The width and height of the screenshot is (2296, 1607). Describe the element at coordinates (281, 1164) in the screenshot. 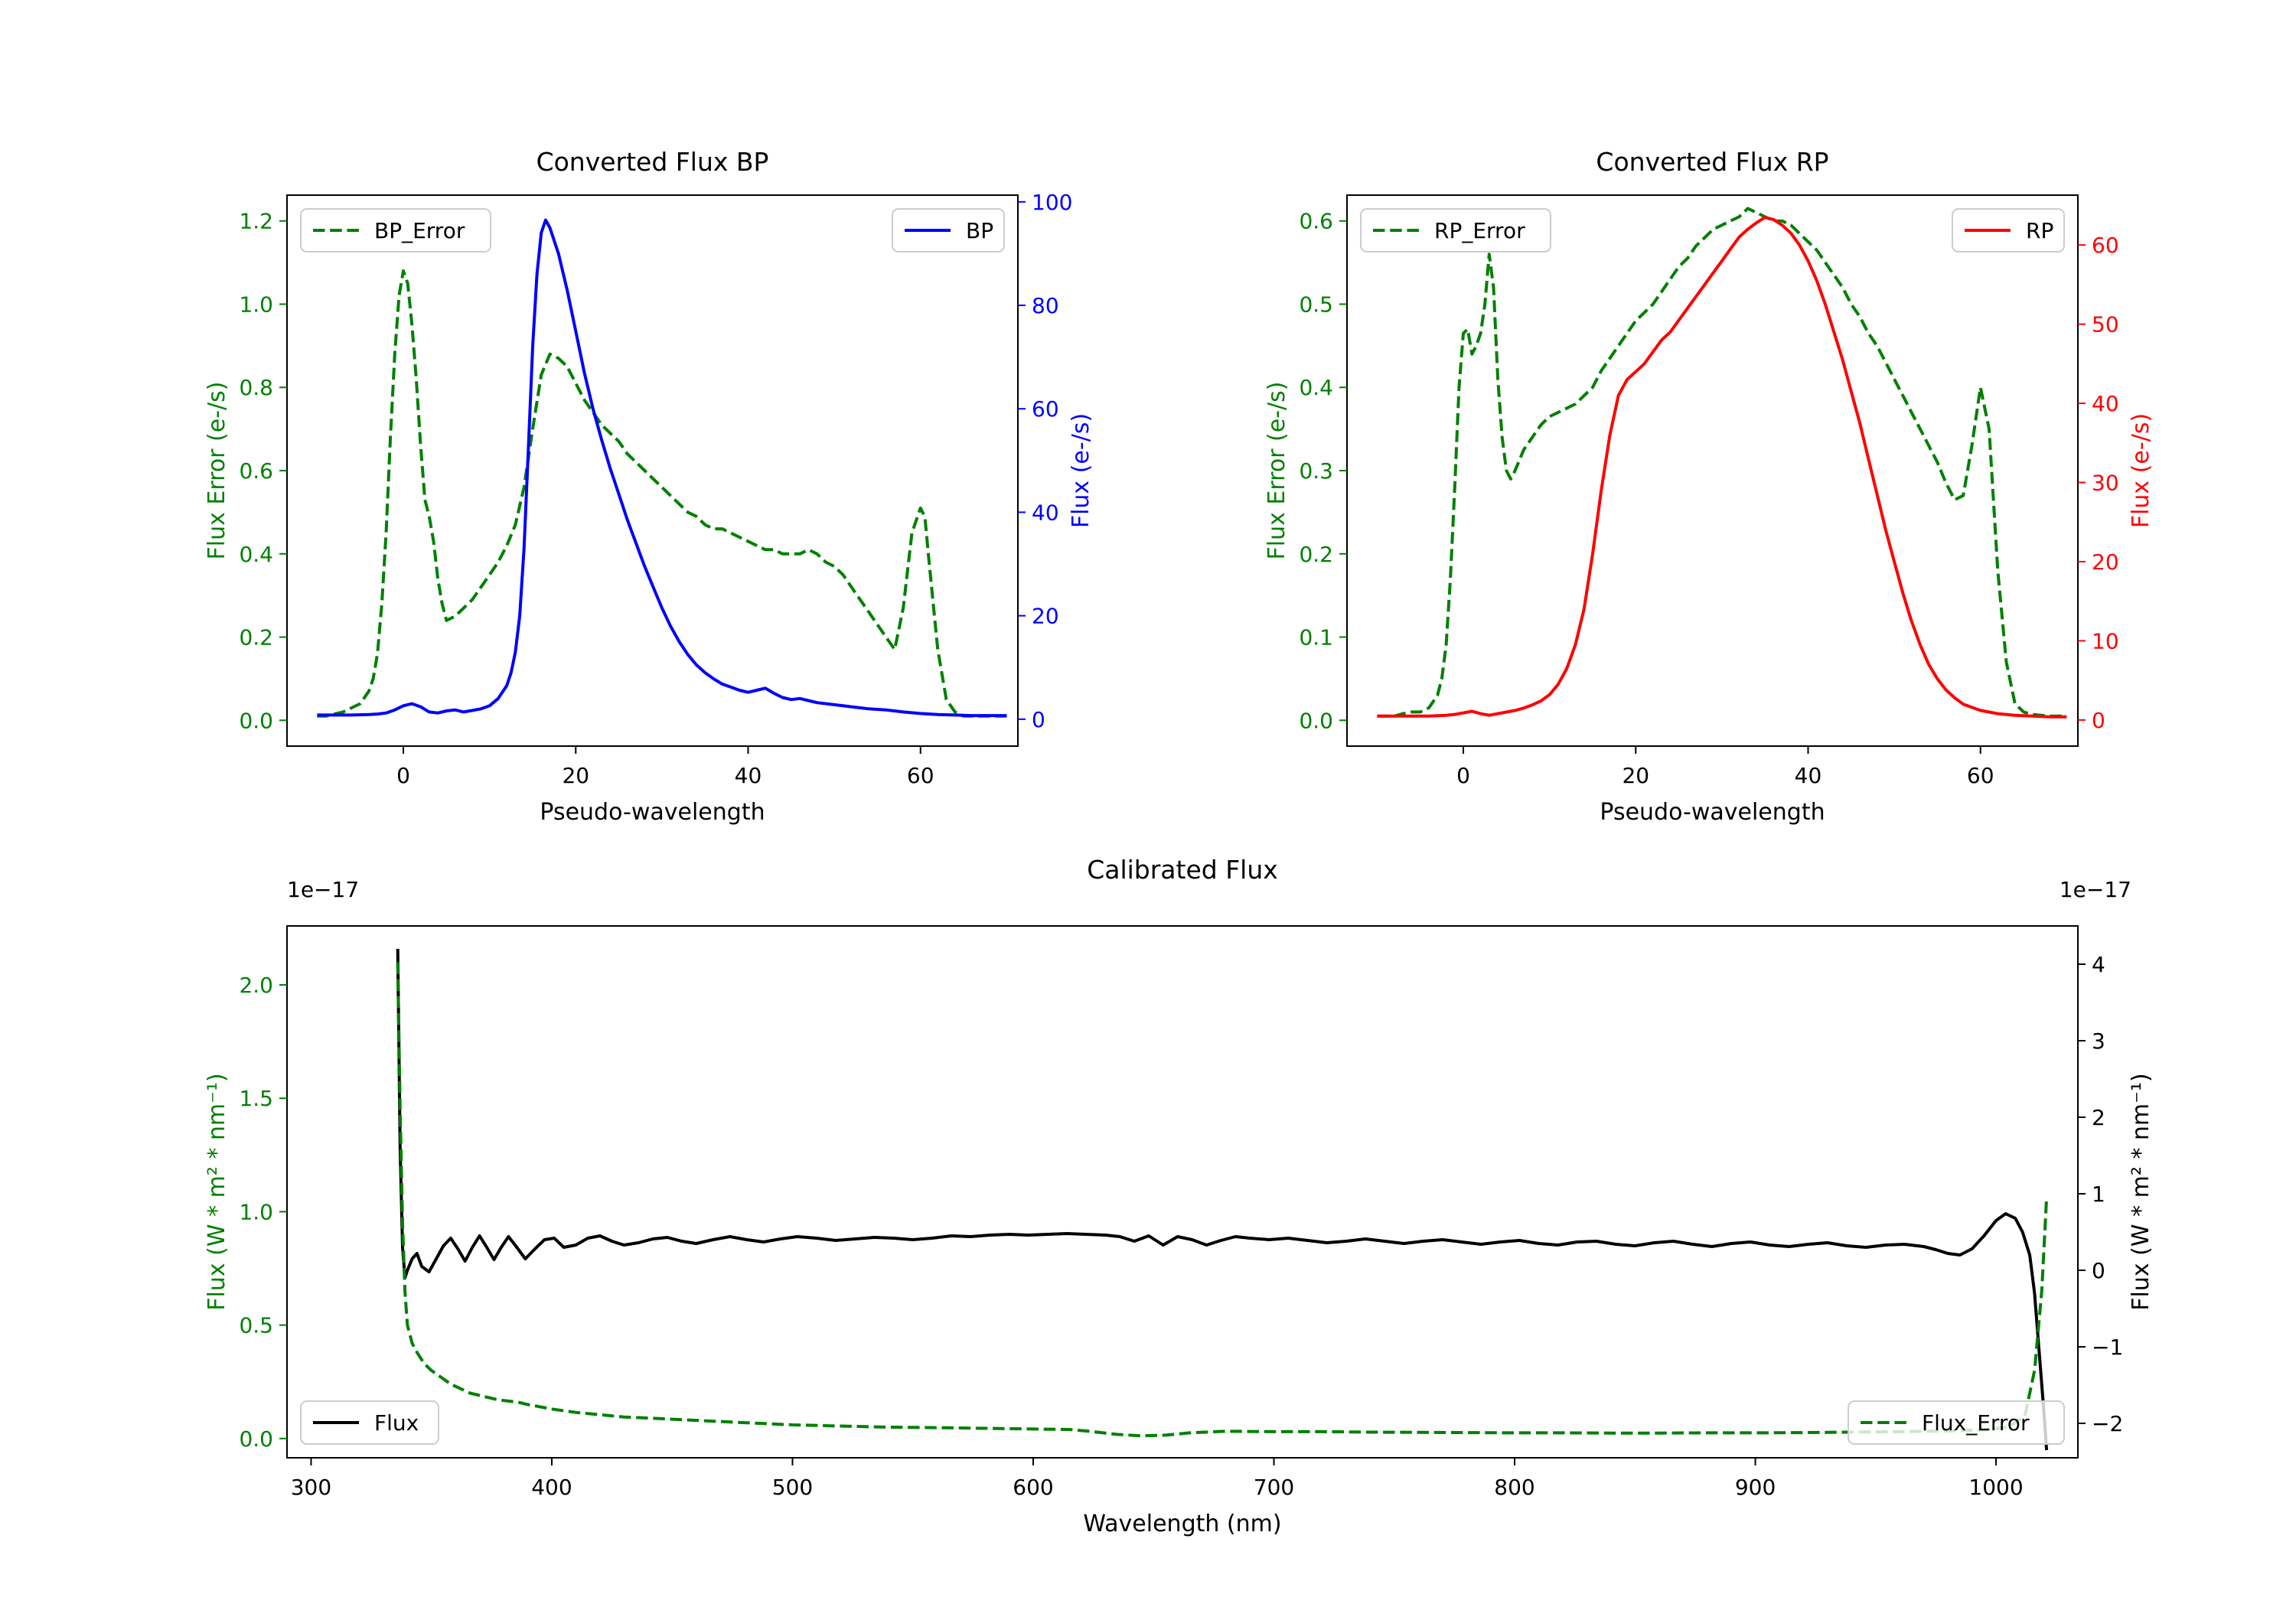

I see `left-y-axis: 0.0 0.5 1.0 1.5 2.0 Flux (W * m² * nm⁻¹) 1e−17` at that location.